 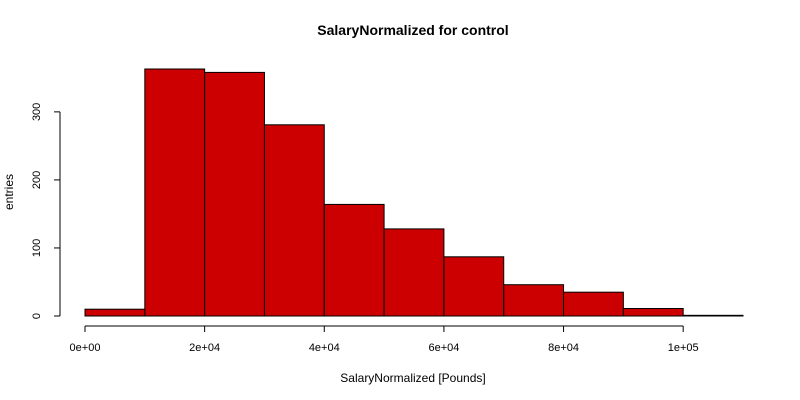 I want to click on chart-title: SalaryNormalized for control, so click(x=412, y=30).